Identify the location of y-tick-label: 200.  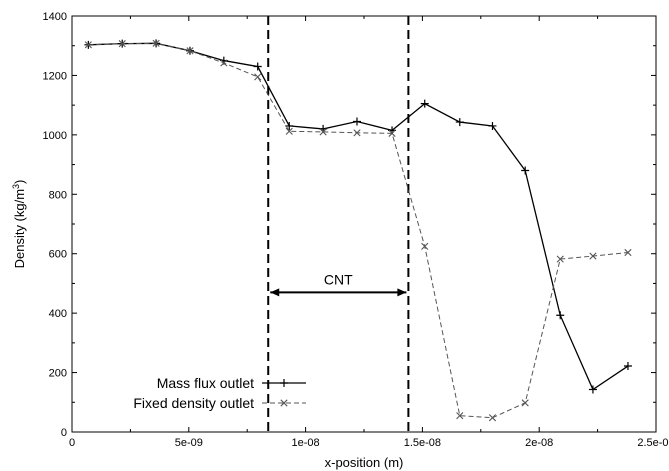
(58, 374).